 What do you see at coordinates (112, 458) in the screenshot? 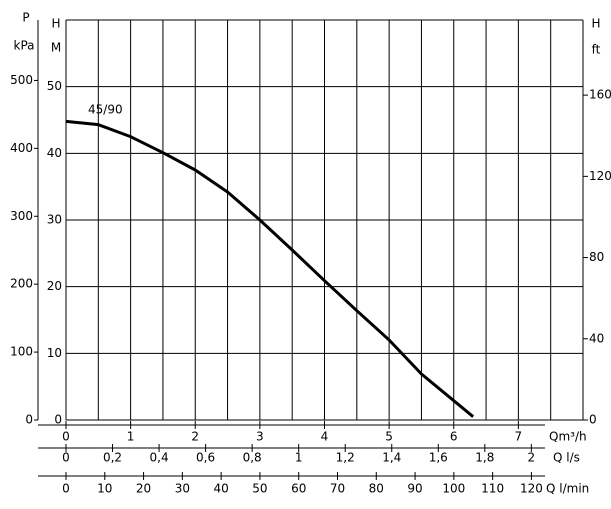
I see `x2-tick-label: 0,2` at bounding box center [112, 458].